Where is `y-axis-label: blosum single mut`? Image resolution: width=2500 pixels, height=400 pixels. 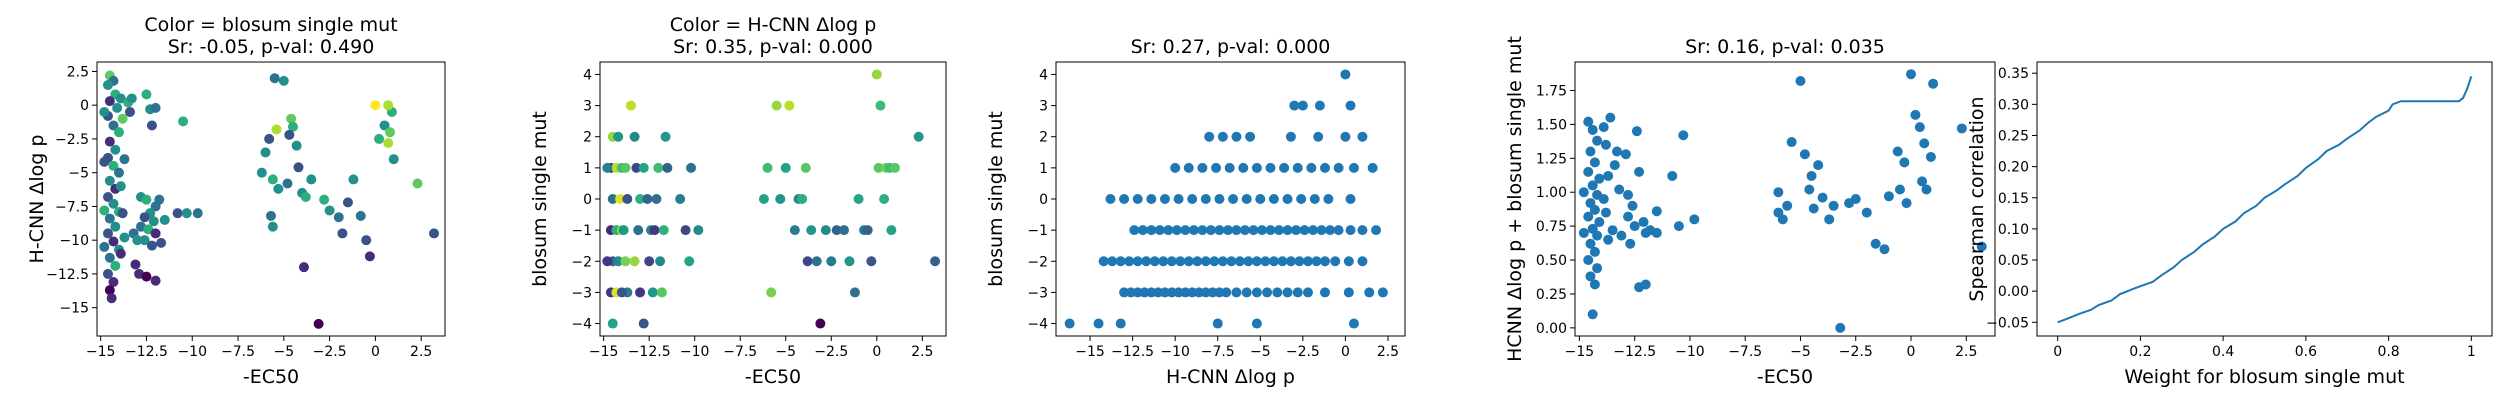 y-axis-label: blosum single mut is located at coordinates (996, 199).